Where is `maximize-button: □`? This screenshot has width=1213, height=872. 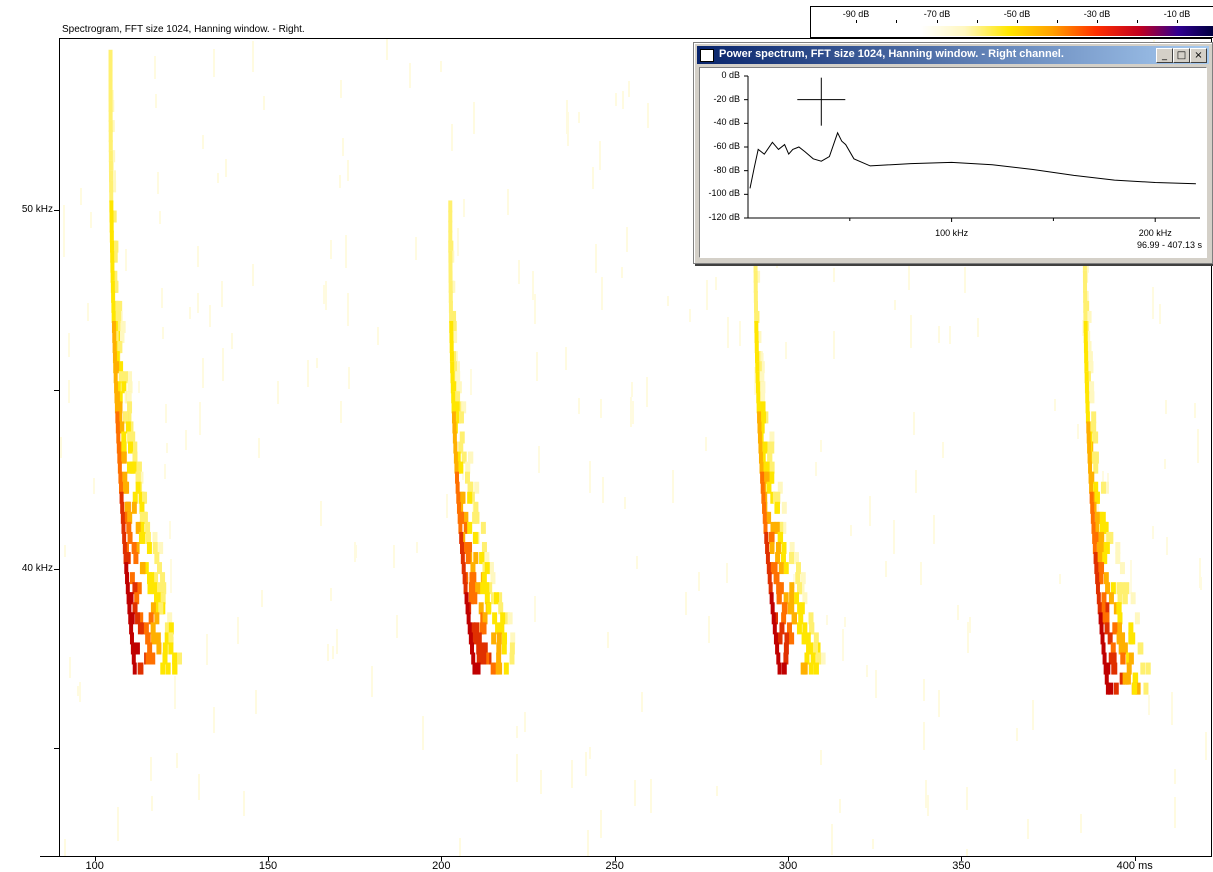 maximize-button: □ is located at coordinates (1181, 55).